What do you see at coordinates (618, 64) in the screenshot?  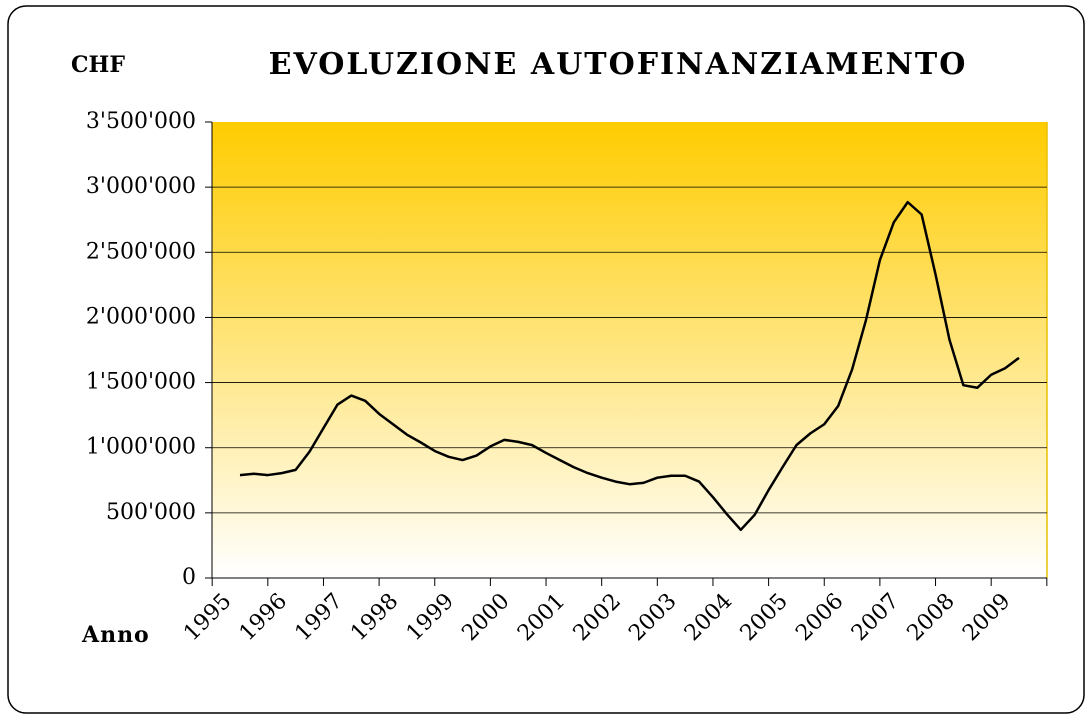 I see `chart-title: EVOLUZIONE AUTOFINANZIAMENTO` at bounding box center [618, 64].